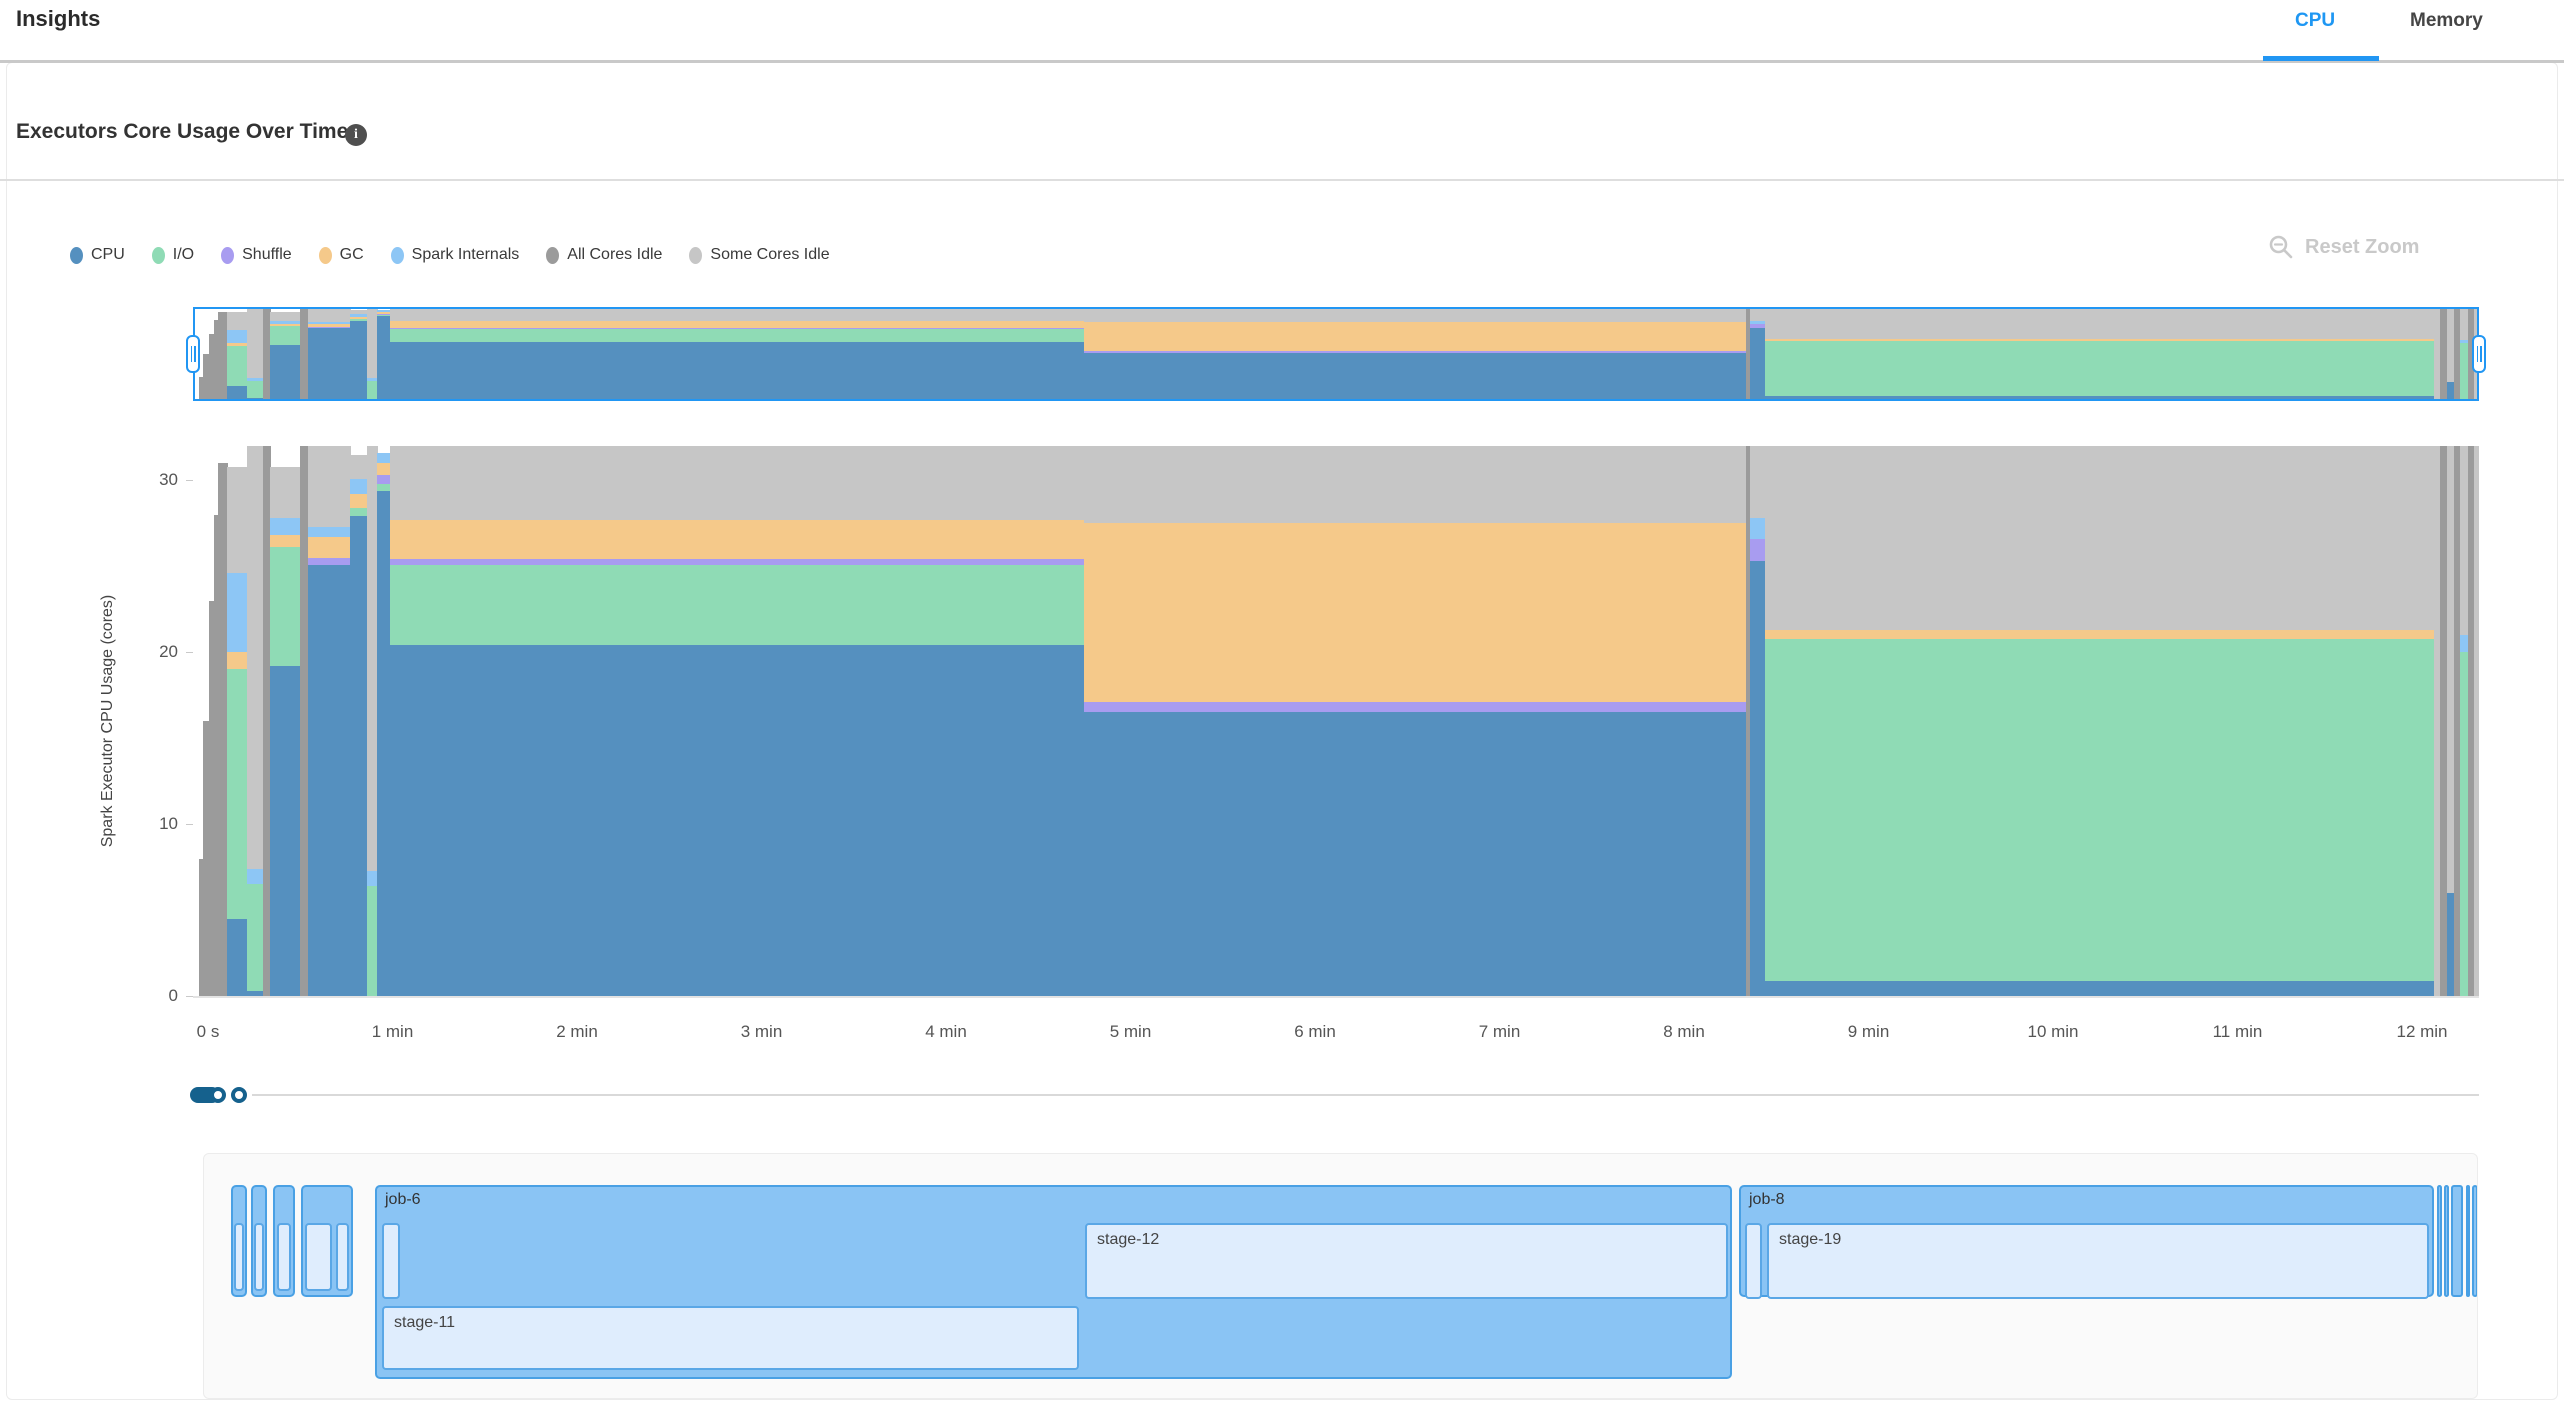  What do you see at coordinates (168, 824) in the screenshot?
I see `y-tick-label: 10` at bounding box center [168, 824].